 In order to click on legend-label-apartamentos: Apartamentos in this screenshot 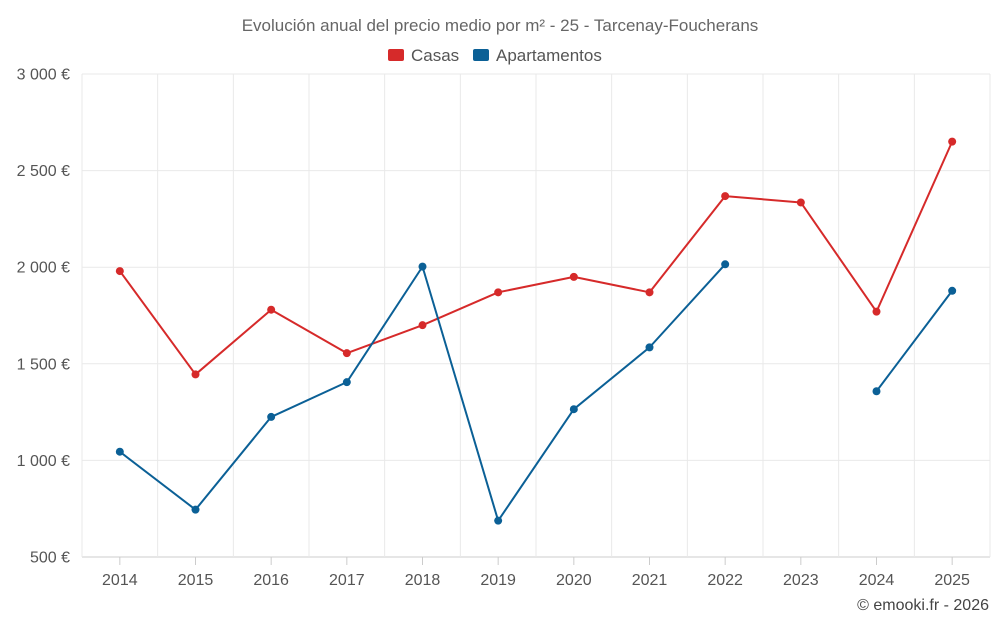, I will do `click(549, 55)`.